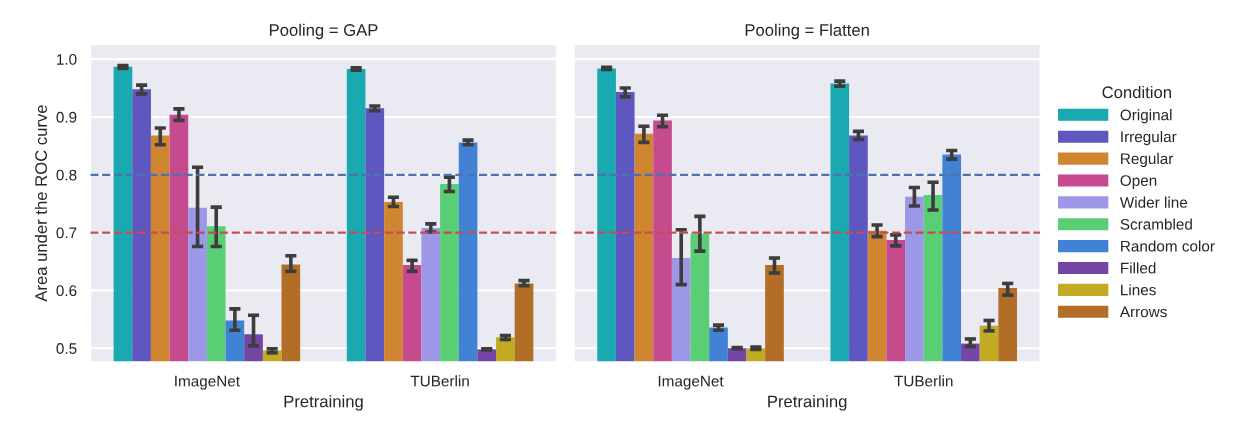 The width and height of the screenshot is (1237, 424). I want to click on legend-label: Filled, so click(1138, 268).